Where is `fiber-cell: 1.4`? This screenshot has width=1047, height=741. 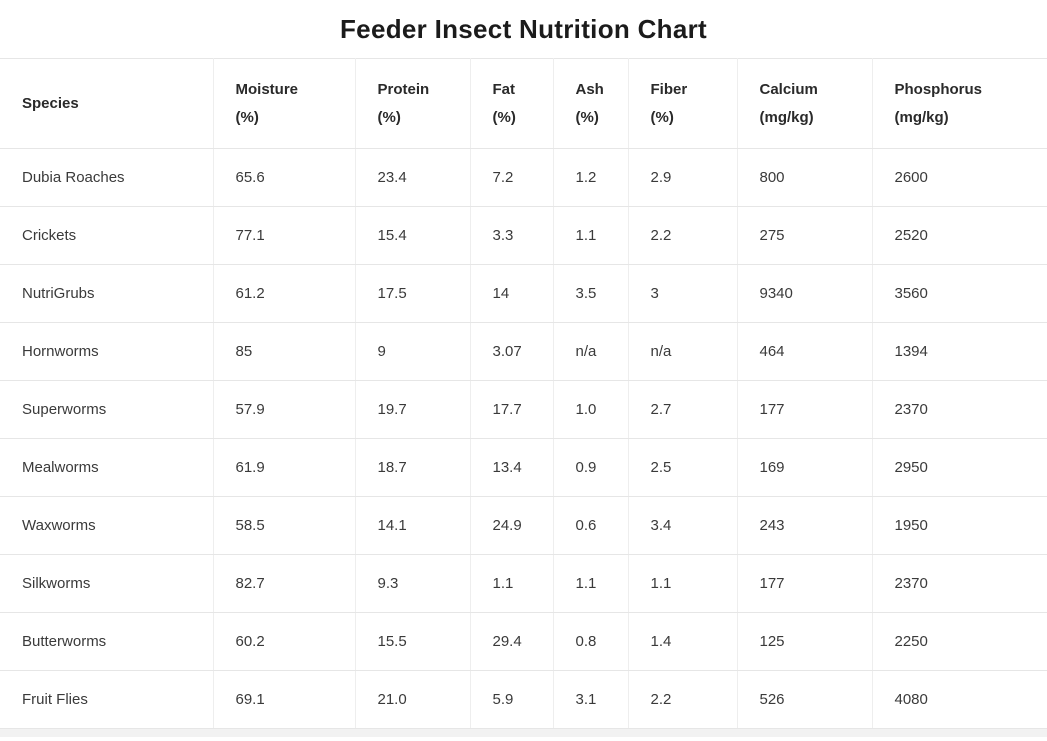 fiber-cell: 1.4 is located at coordinates (682, 641).